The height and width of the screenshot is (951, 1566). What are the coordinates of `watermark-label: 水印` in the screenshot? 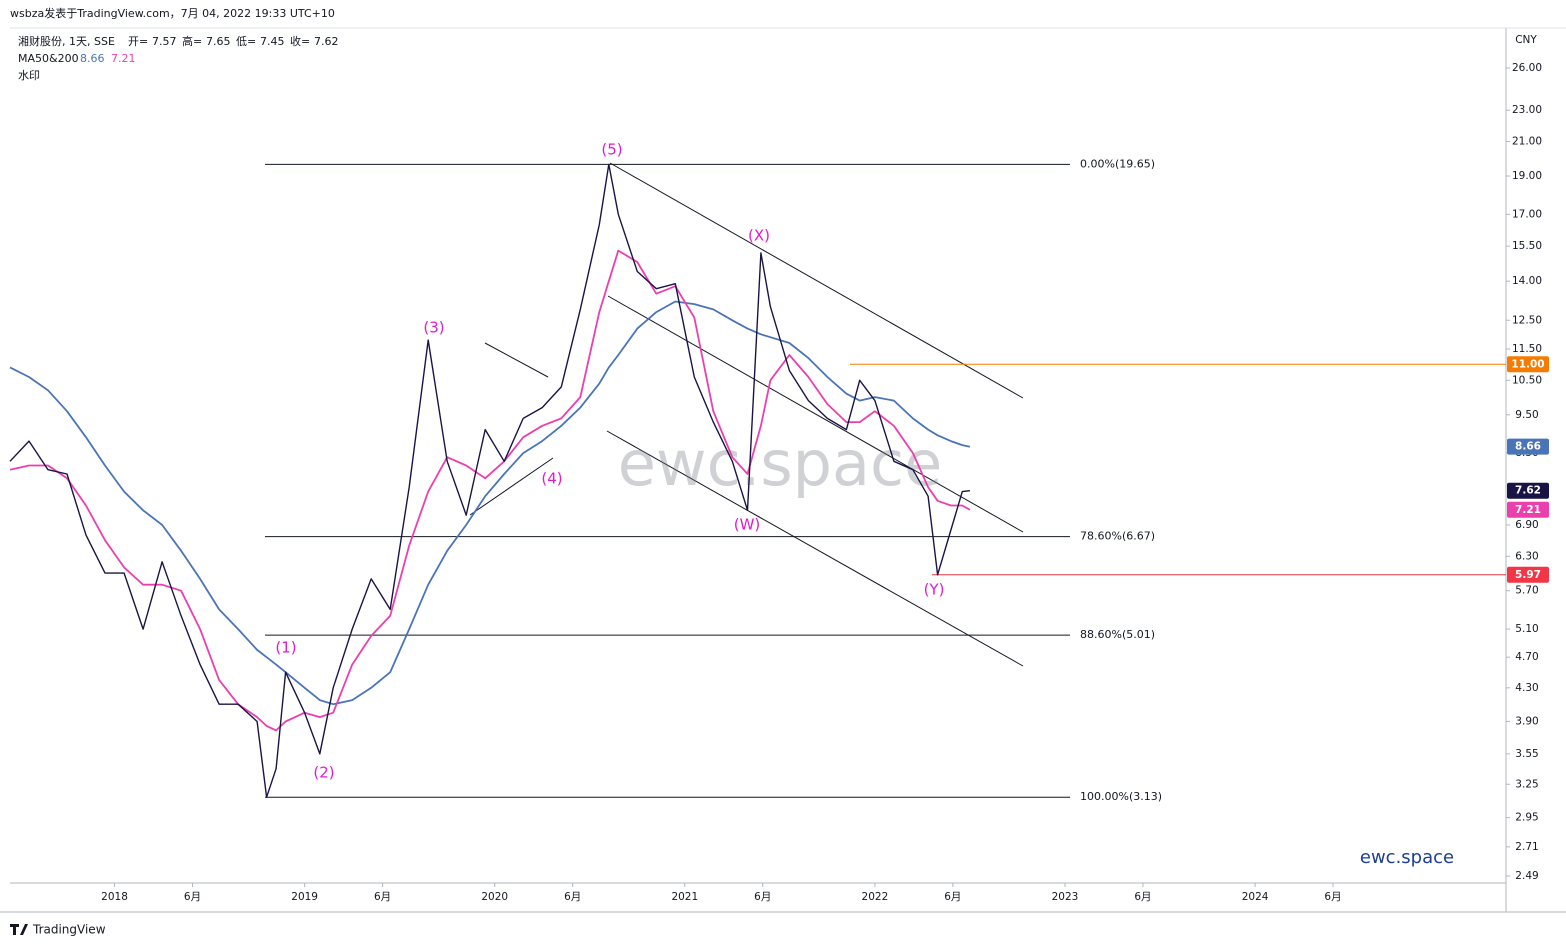 It's located at (29, 75).